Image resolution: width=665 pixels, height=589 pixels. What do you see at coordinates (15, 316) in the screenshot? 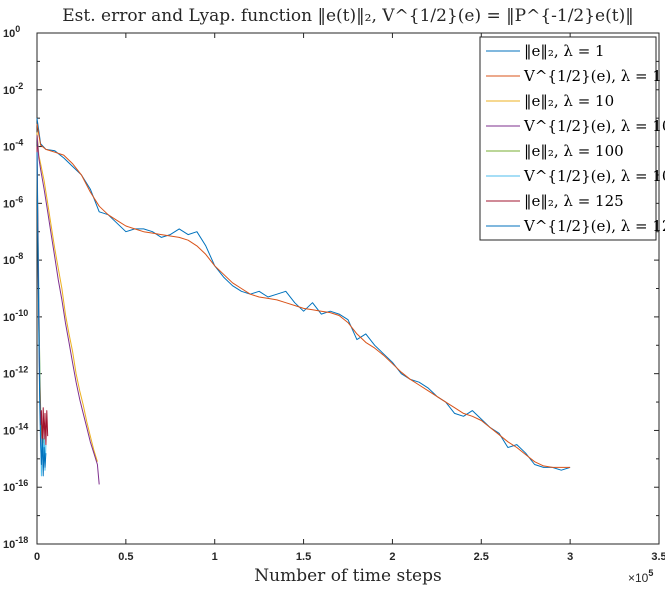
I see `y-tick-label: 10⁻¹⁰` at bounding box center [15, 316].